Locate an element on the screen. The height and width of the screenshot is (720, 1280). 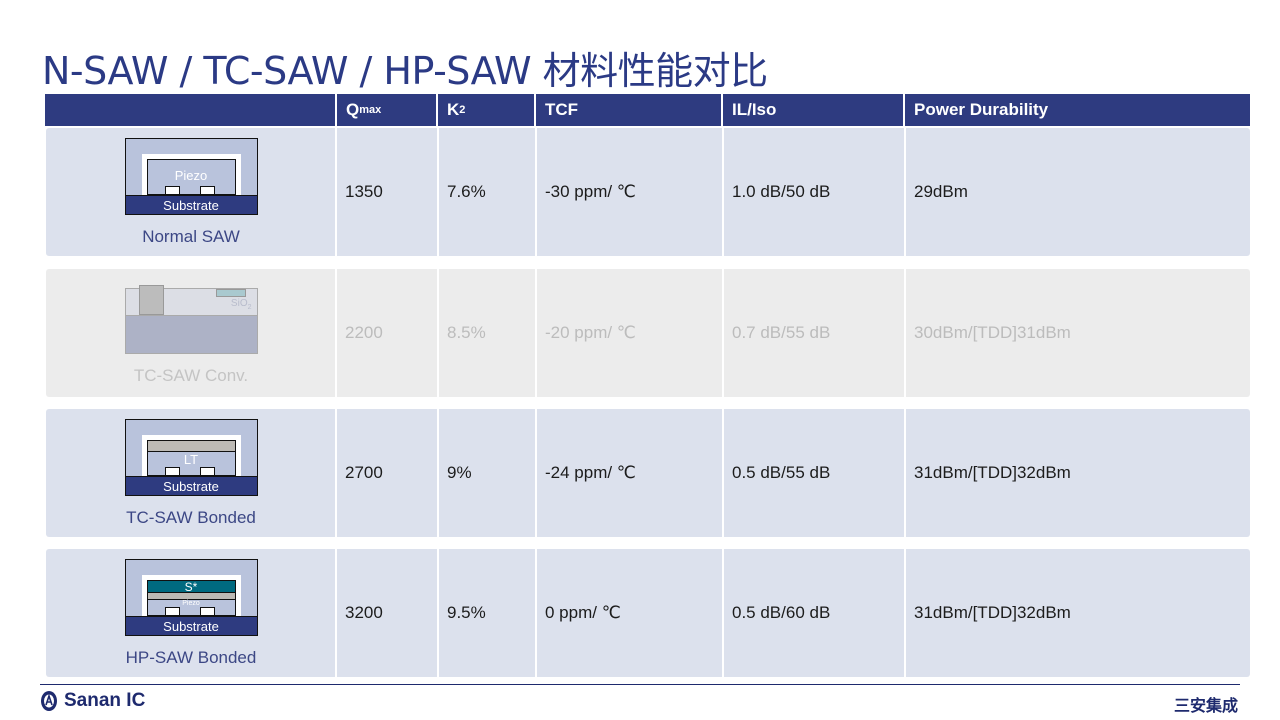
header-q-label: Q is located at coordinates (353, 109).